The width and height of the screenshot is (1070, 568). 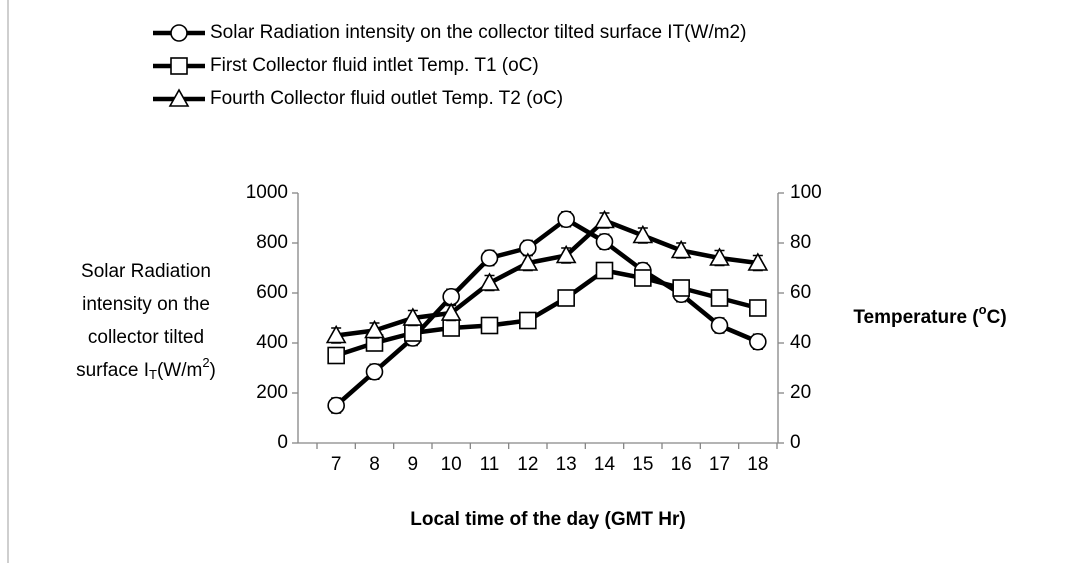 What do you see at coordinates (413, 464) in the screenshot?
I see `x-tick-label: 9` at bounding box center [413, 464].